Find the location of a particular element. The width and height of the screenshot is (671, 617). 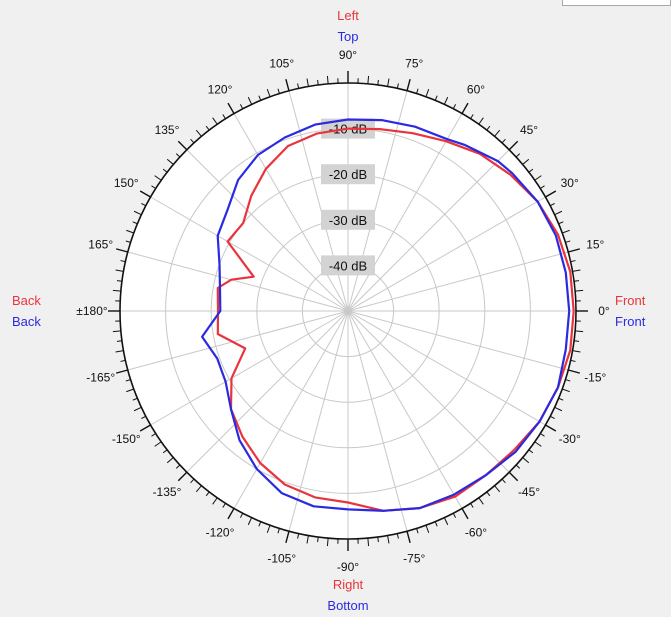

radial-tick-labels: -40 dB-30 dB-20 dB-10 dB is located at coordinates (348, 197).